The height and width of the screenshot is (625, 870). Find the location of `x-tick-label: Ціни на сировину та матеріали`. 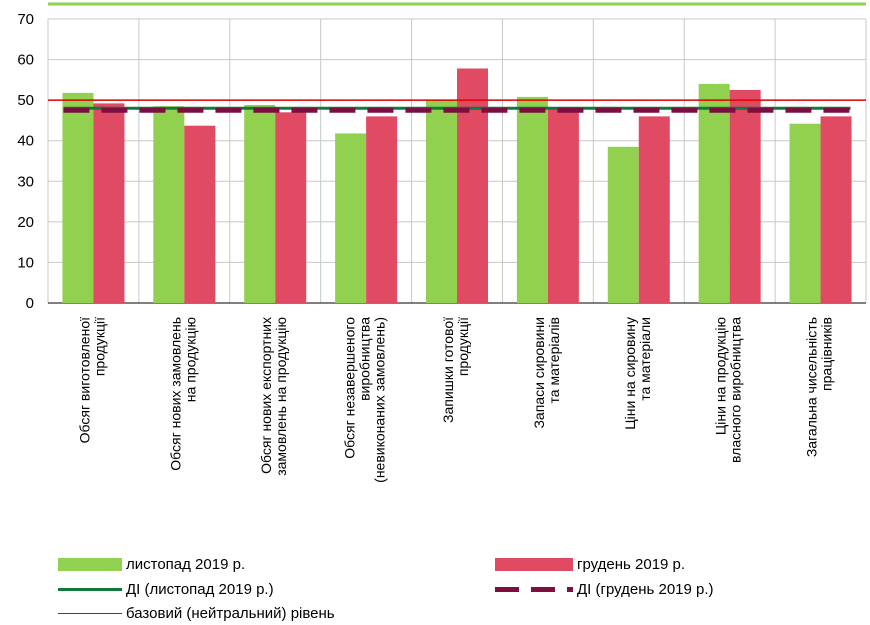

x-tick-label: Ціни на сировину та матеріали is located at coordinates (637, 373).